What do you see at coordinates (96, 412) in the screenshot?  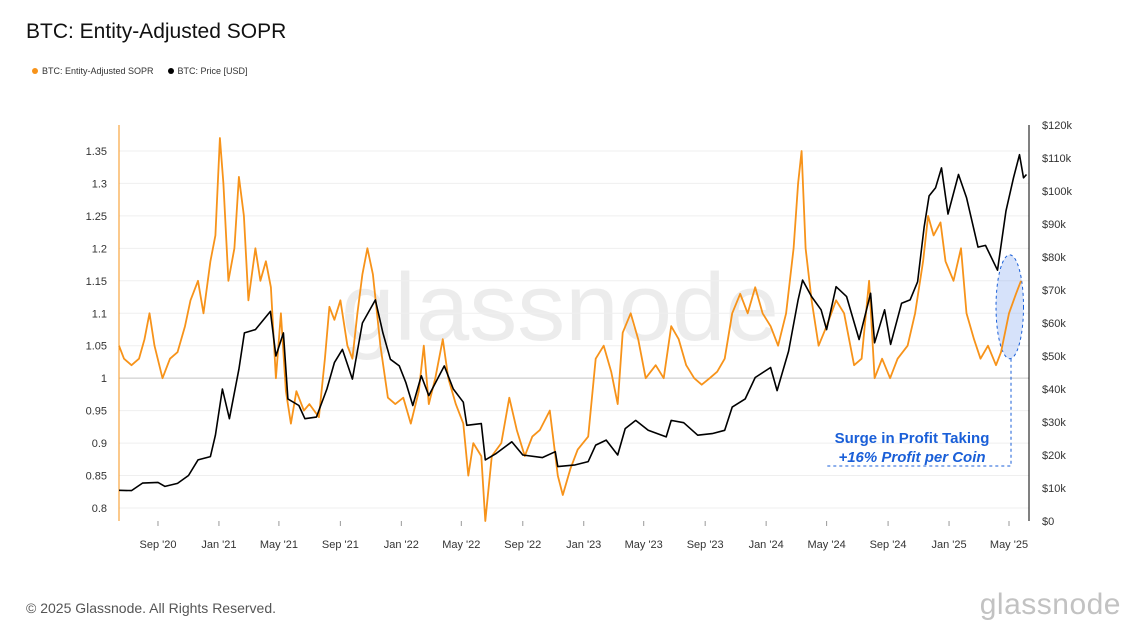 I see `y-left-tick-label: 0.95` at bounding box center [96, 412].